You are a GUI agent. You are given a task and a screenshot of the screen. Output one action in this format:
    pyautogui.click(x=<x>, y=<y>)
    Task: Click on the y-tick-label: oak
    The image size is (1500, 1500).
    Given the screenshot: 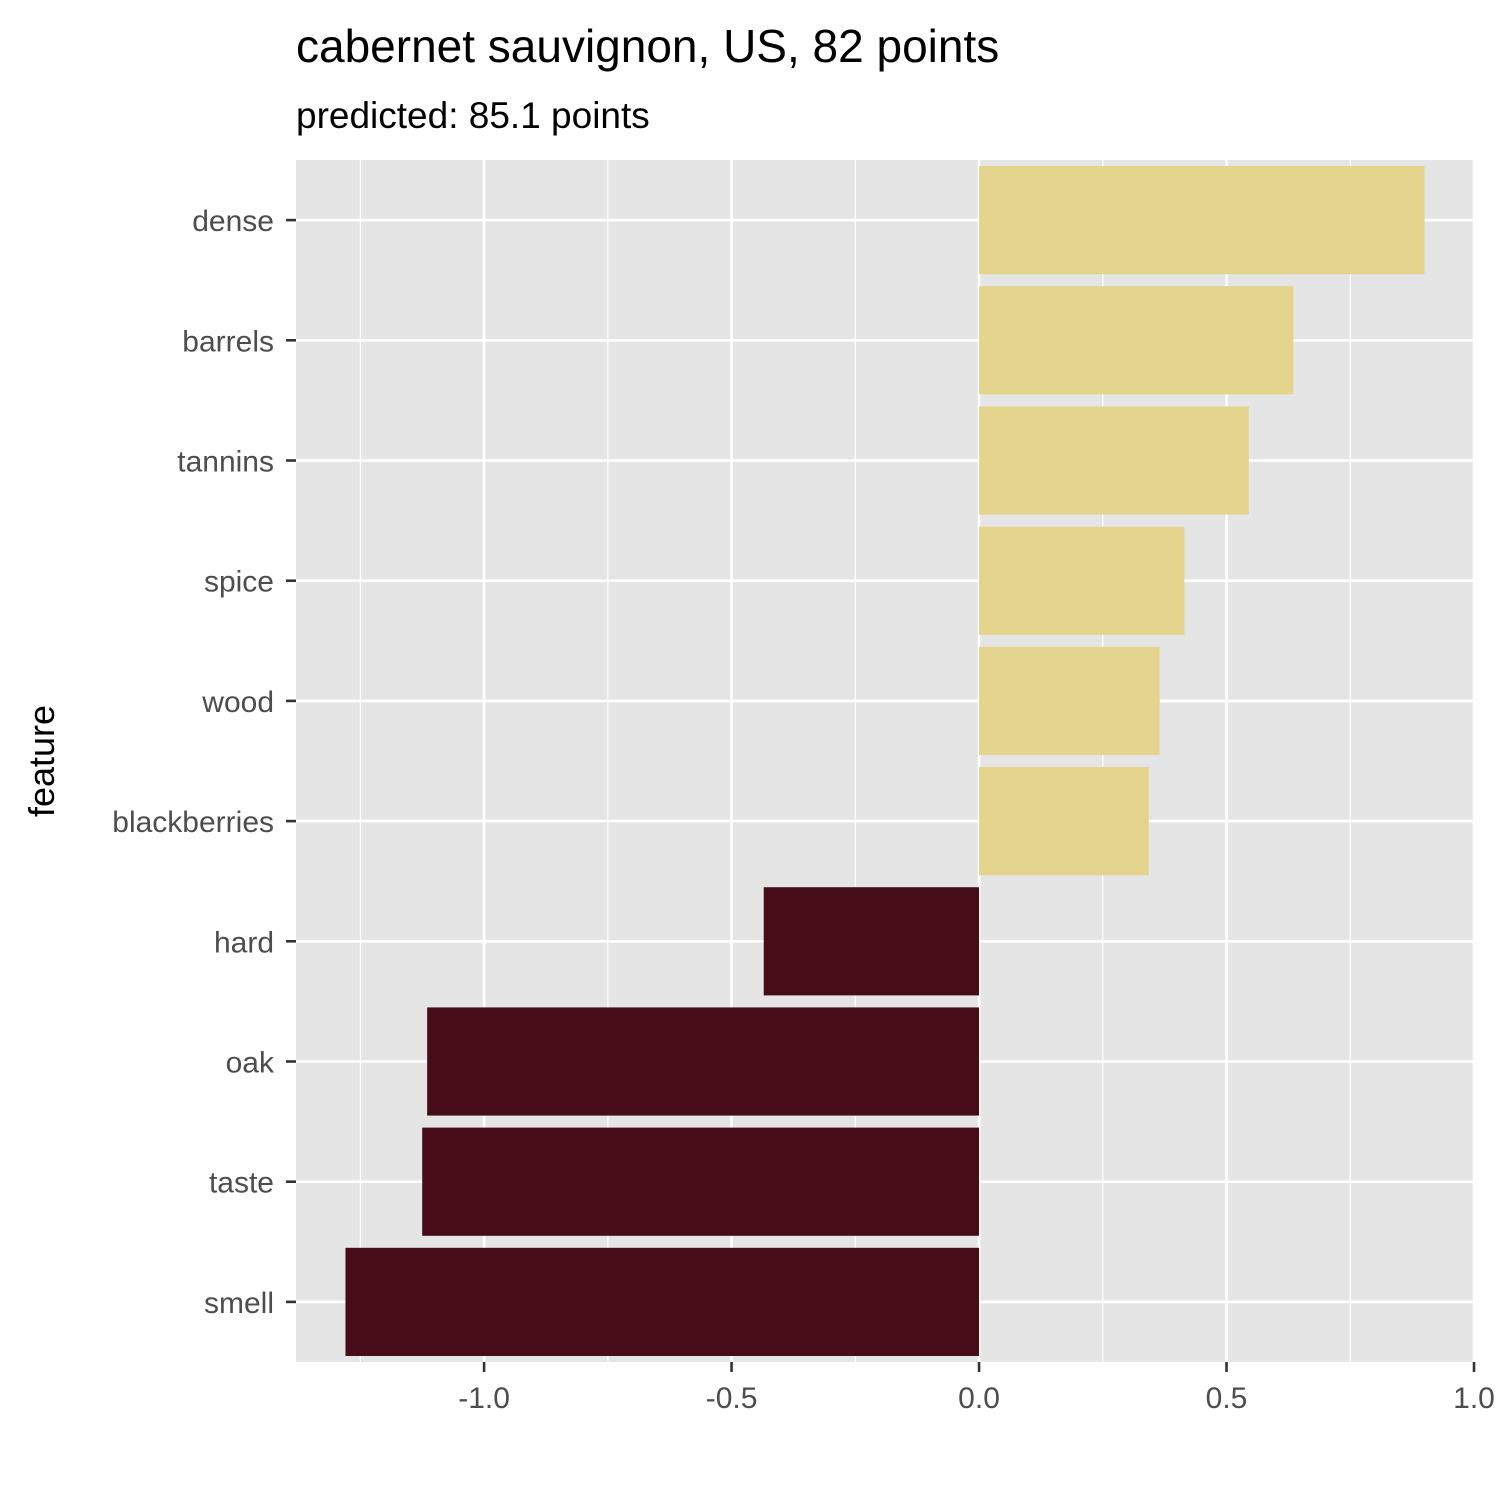 What is the action you would take?
    pyautogui.click(x=250, y=1063)
    